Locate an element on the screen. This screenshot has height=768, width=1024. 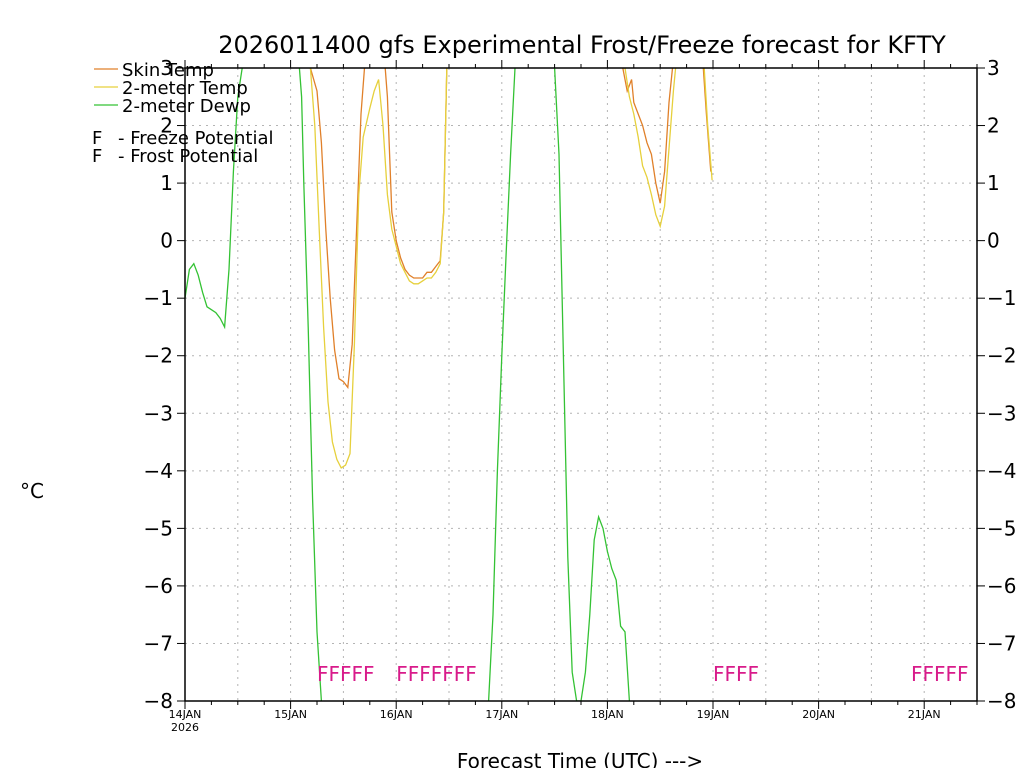
y-tick-label: −4 is located at coordinates (158, 471).